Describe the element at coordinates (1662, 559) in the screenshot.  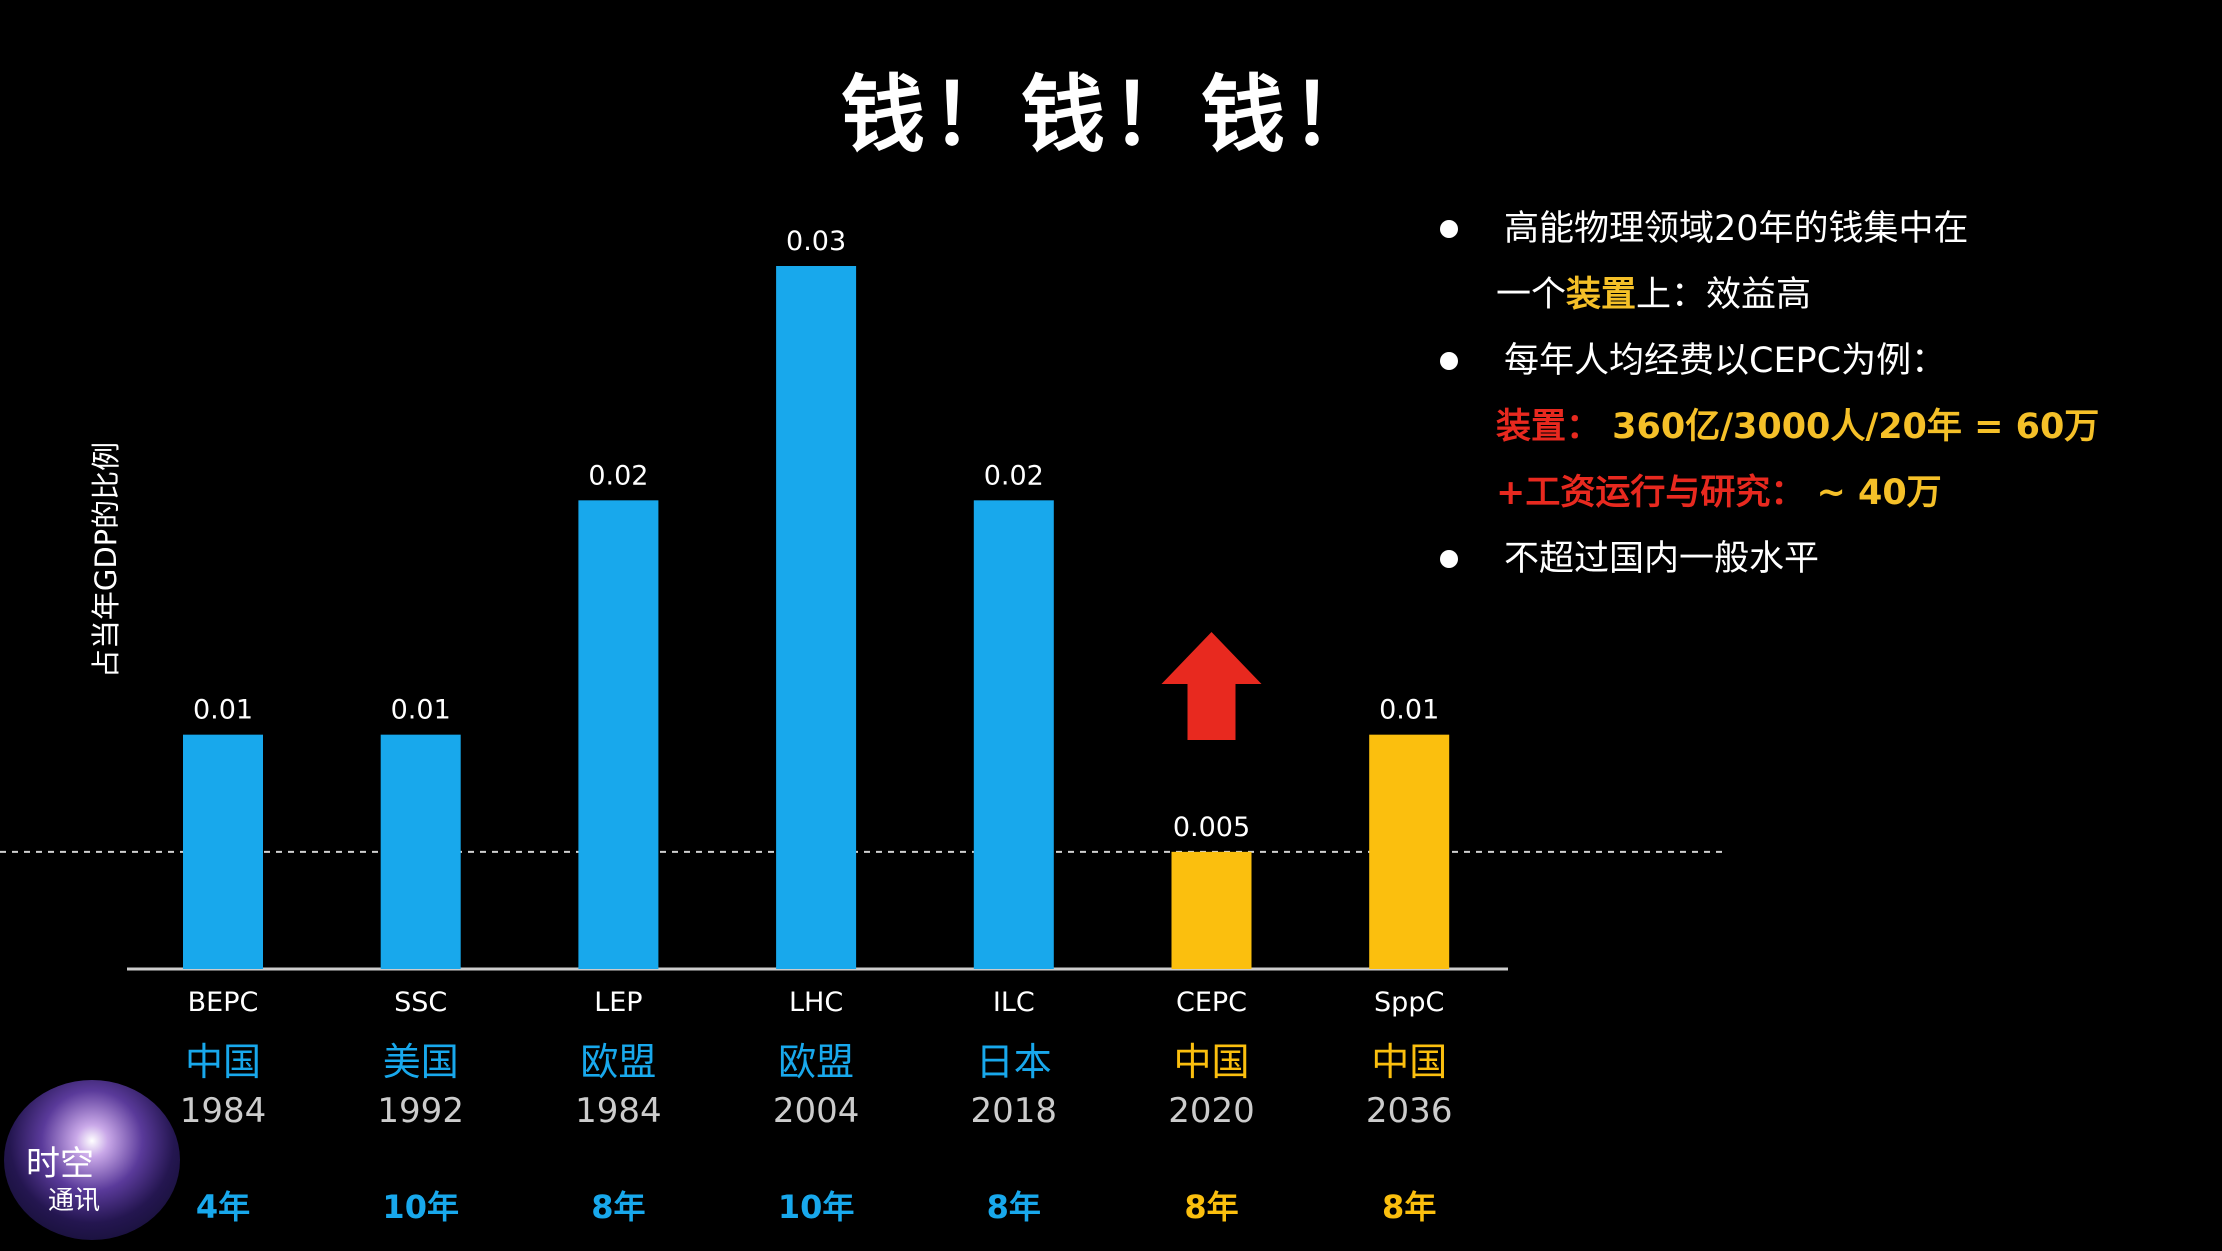
I see `bullet-text: 不超过国内一般水平` at that location.